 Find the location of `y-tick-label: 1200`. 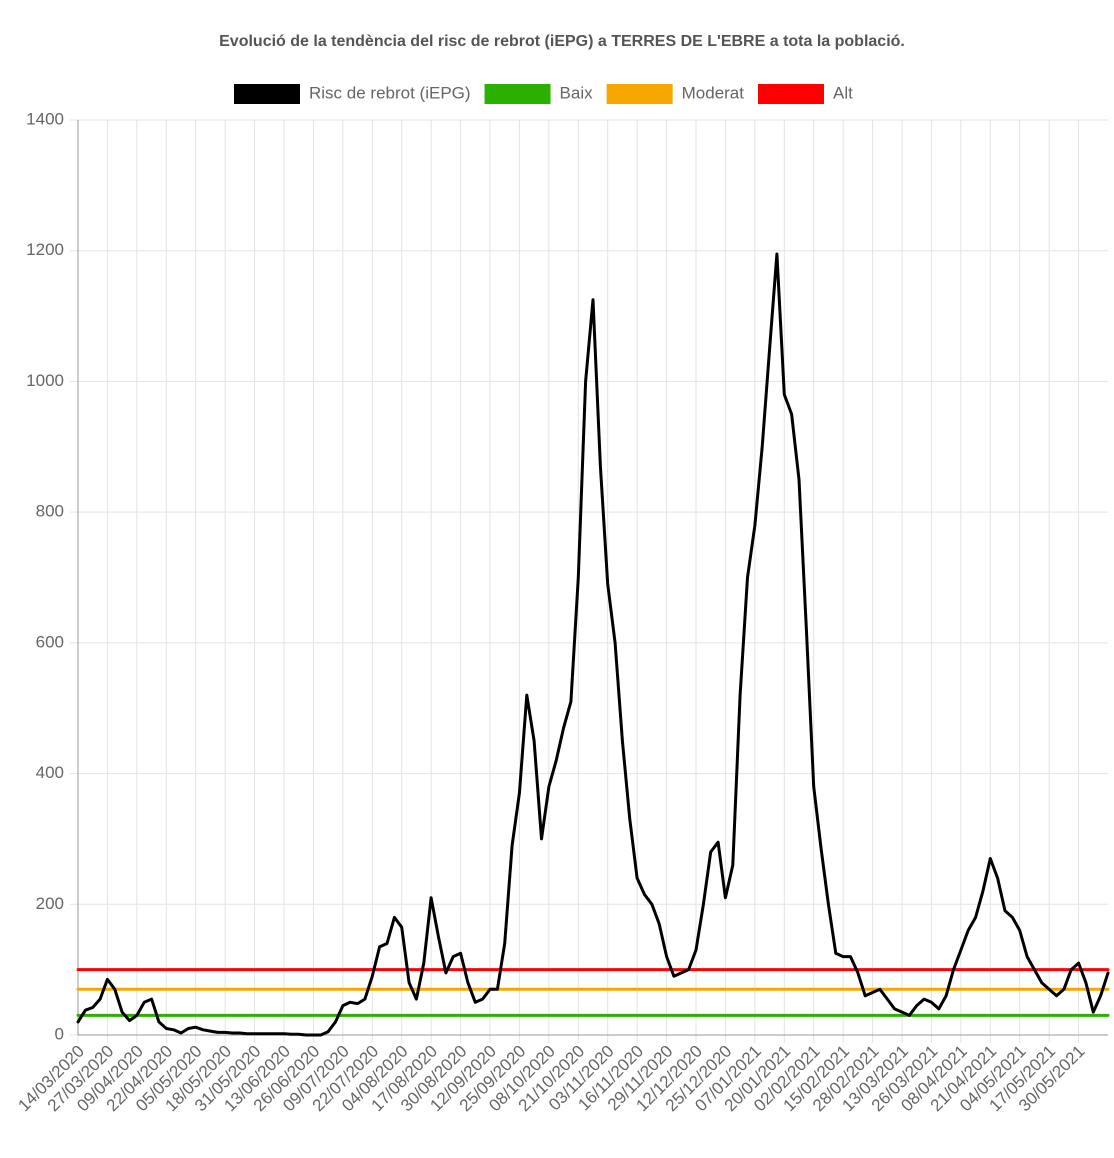

y-tick-label: 1200 is located at coordinates (45, 249).